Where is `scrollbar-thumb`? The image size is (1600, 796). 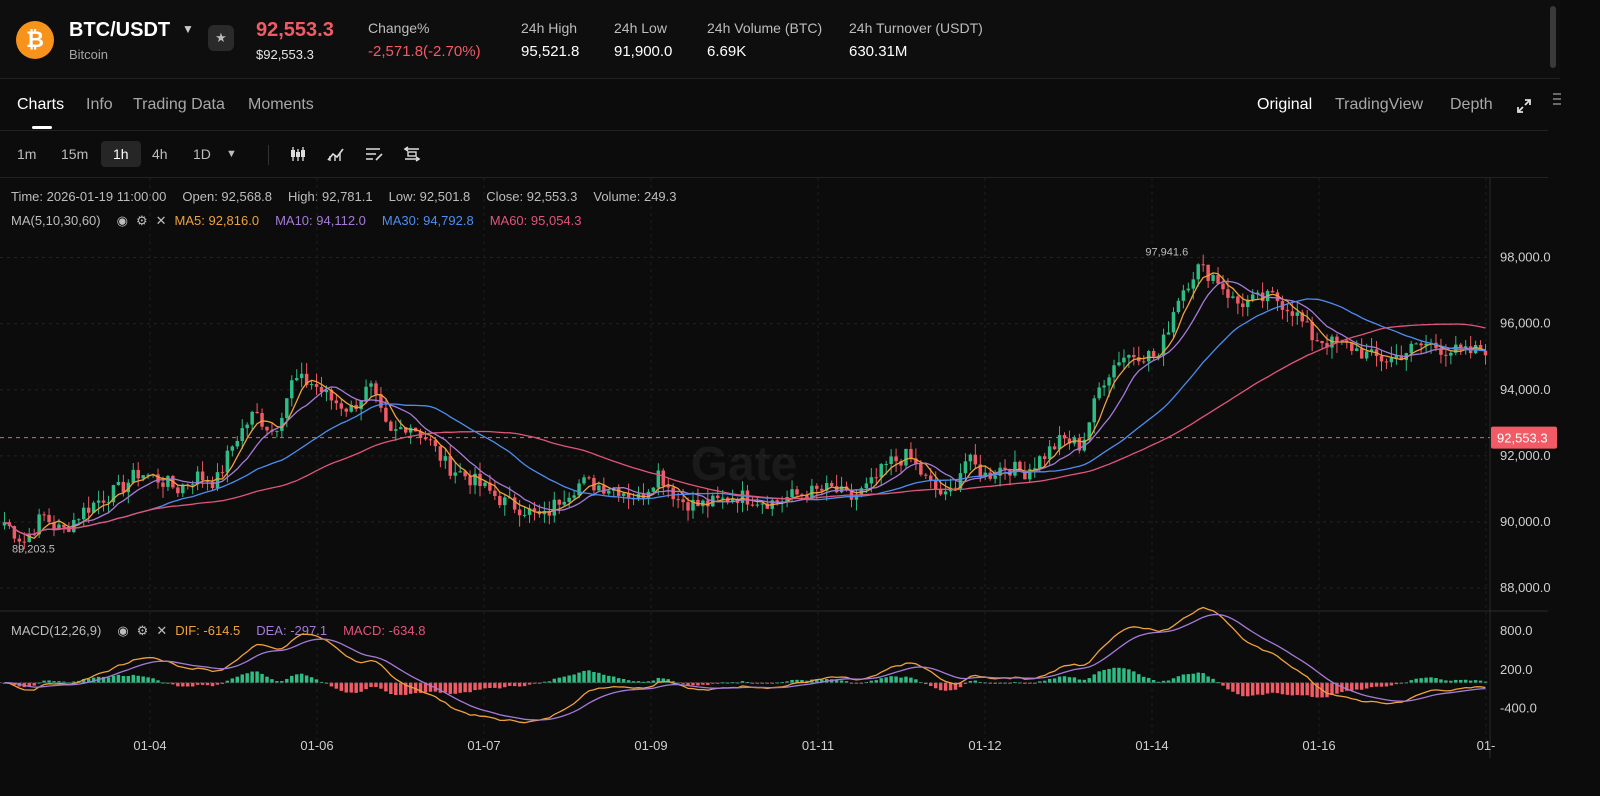
scrollbar-thumb is located at coordinates (1553, 37).